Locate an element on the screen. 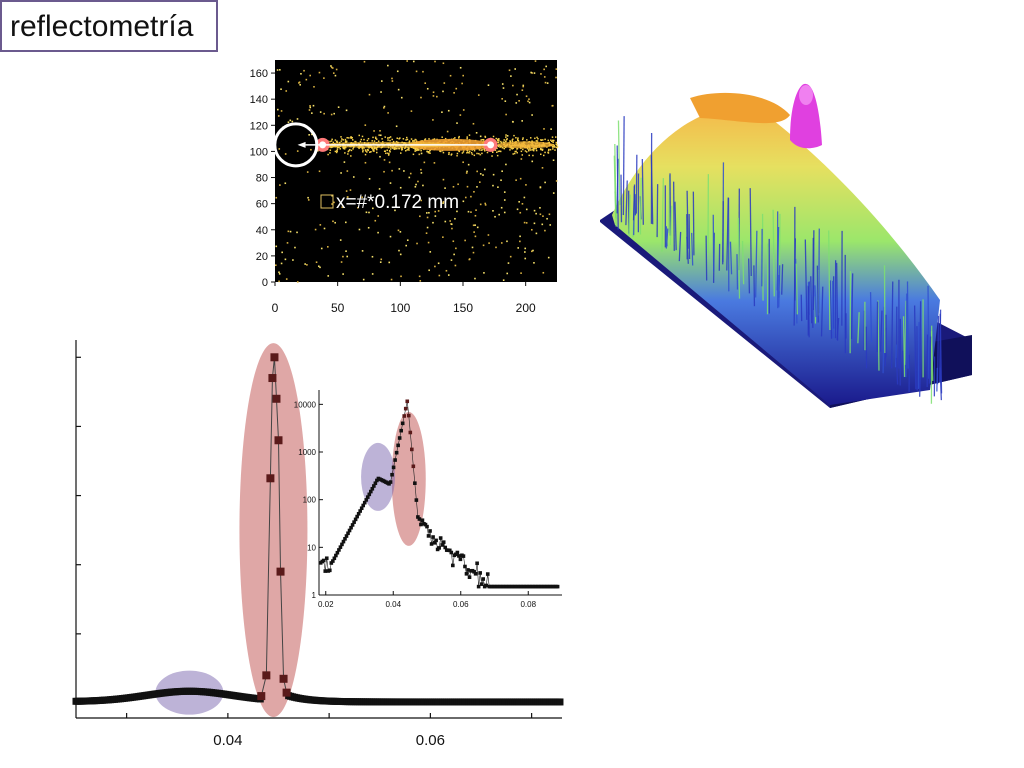  linear-peak-point is located at coordinates (283, 678).